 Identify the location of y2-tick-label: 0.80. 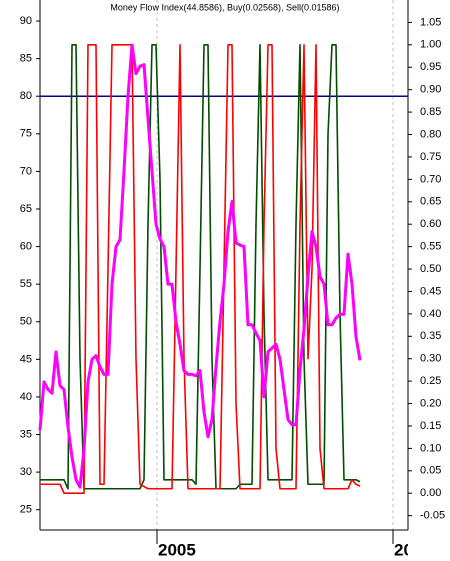
(430, 134).